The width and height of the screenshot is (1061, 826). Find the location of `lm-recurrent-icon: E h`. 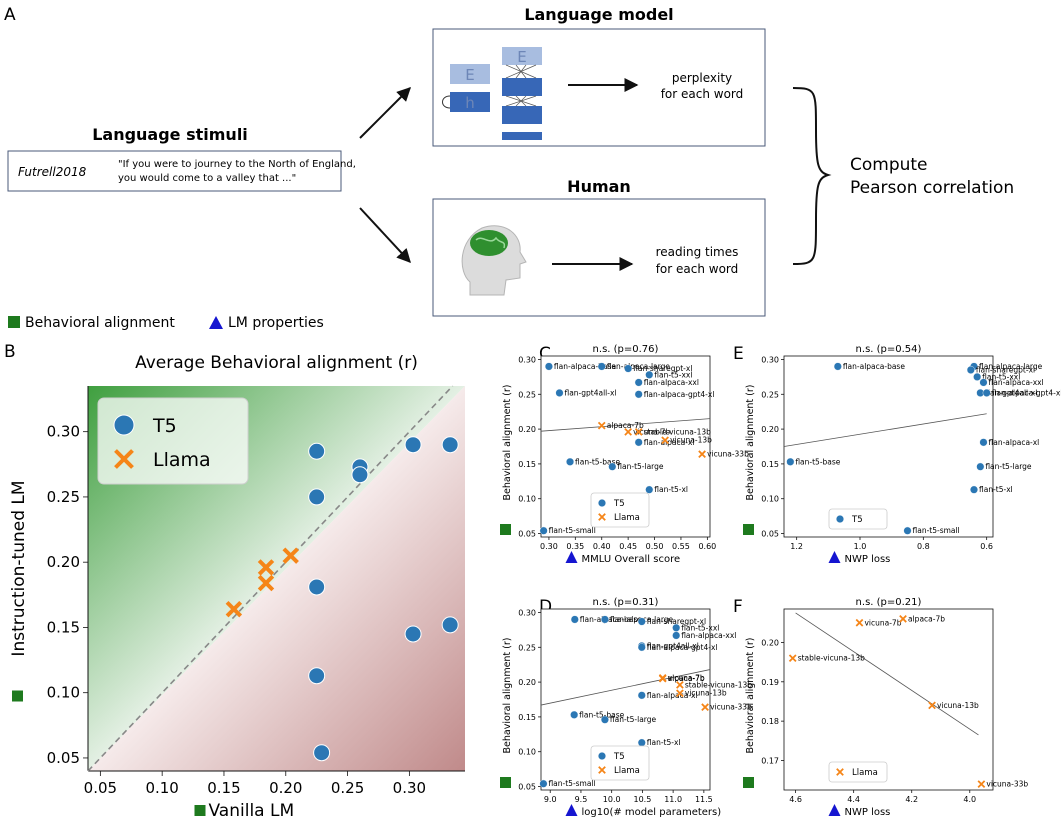

lm-recurrent-icon: E h is located at coordinates (466, 88).